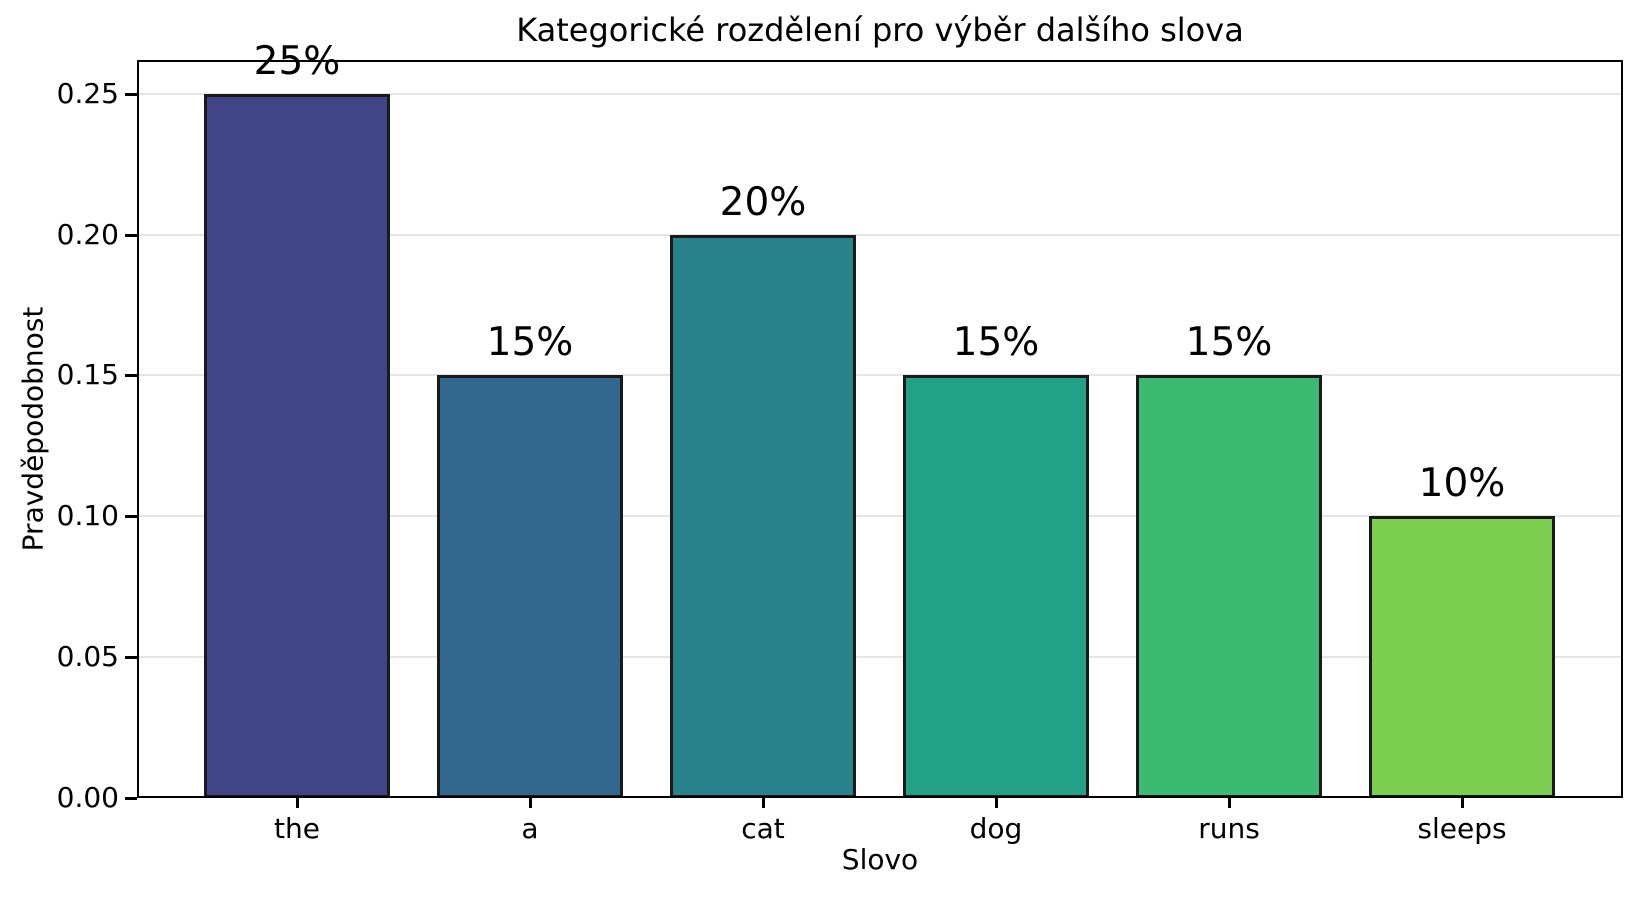 This screenshot has height=900, width=1642. Describe the element at coordinates (87, 234) in the screenshot. I see `y-tick-label: 0.20` at that location.